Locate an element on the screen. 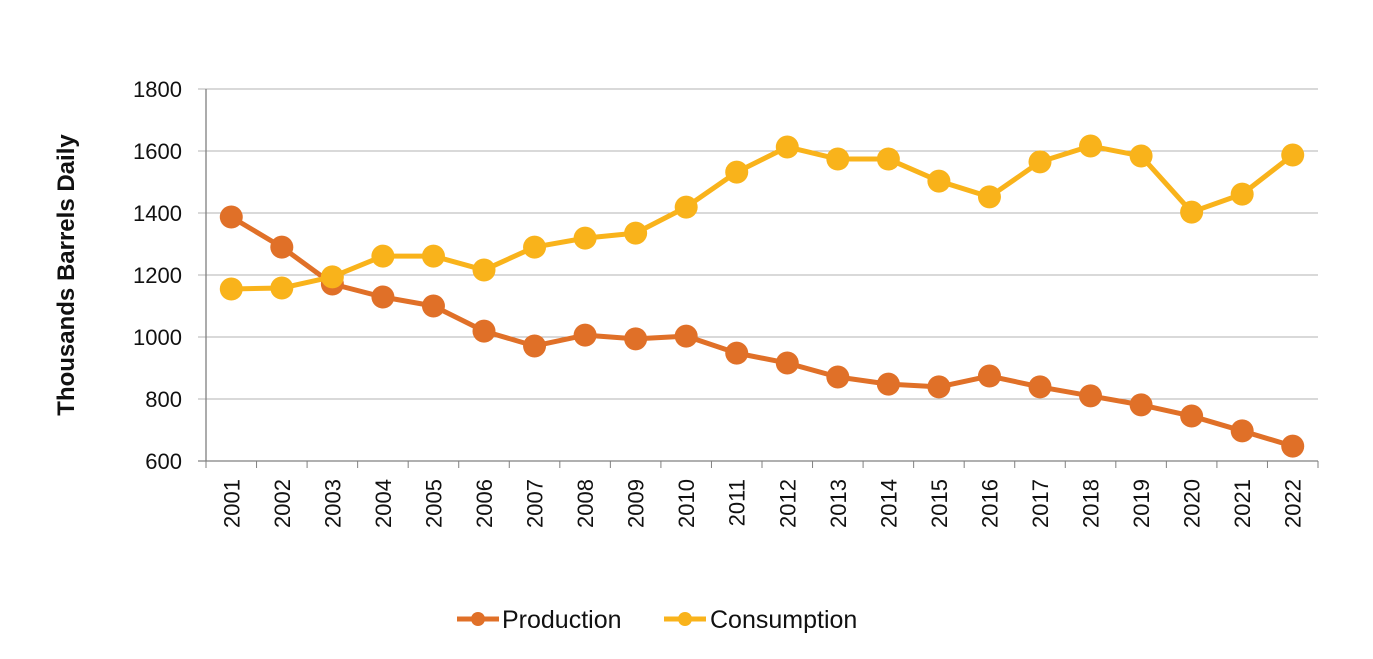 This screenshot has width=1373, height=659. y-tick-label: 1400 is located at coordinates (157, 213).